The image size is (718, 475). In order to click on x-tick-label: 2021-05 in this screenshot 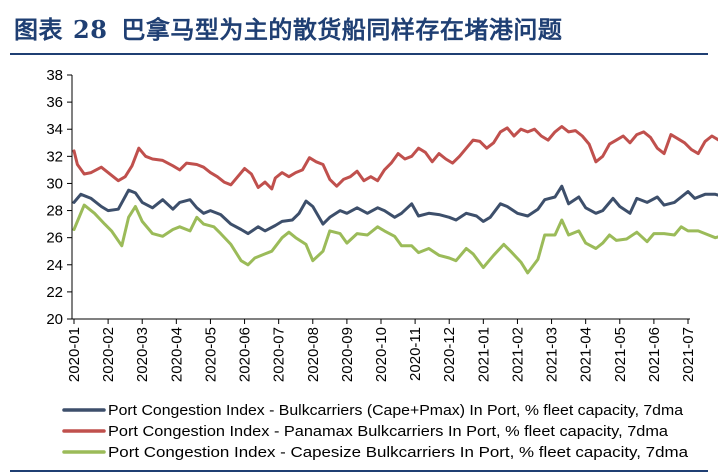, I will do `click(620, 354)`.